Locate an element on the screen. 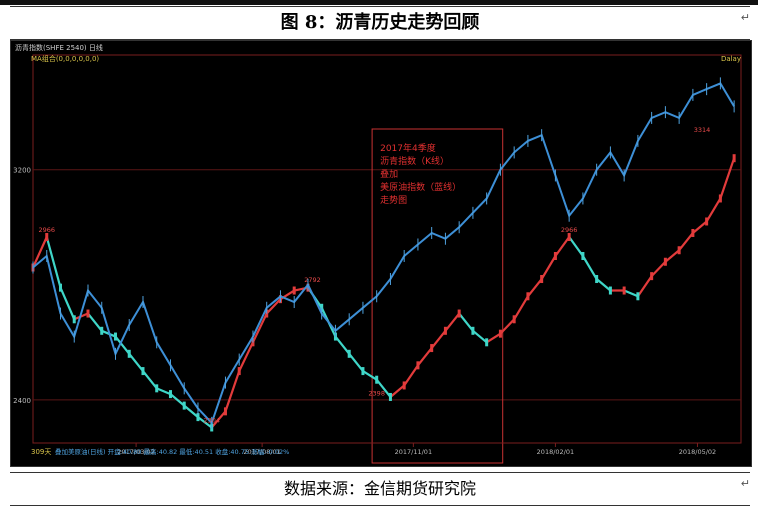 The width and height of the screenshot is (758, 509). x-tick-label: 2018/02/01 is located at coordinates (555, 452).